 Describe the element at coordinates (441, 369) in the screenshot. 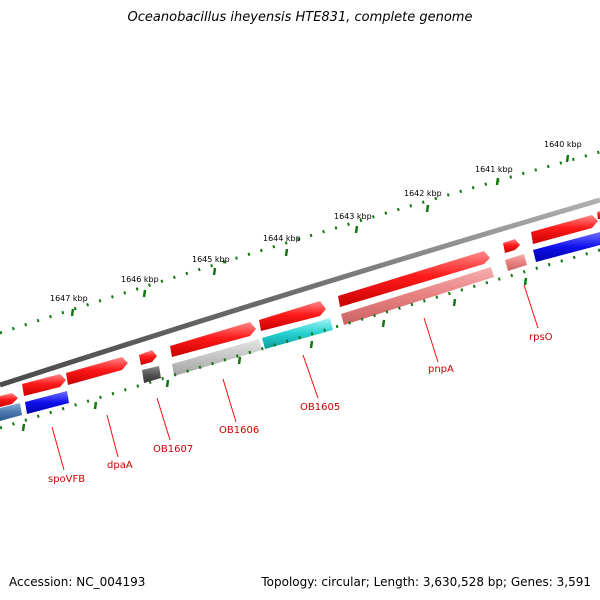

I see `gene-label-pnpA: pnpA` at that location.